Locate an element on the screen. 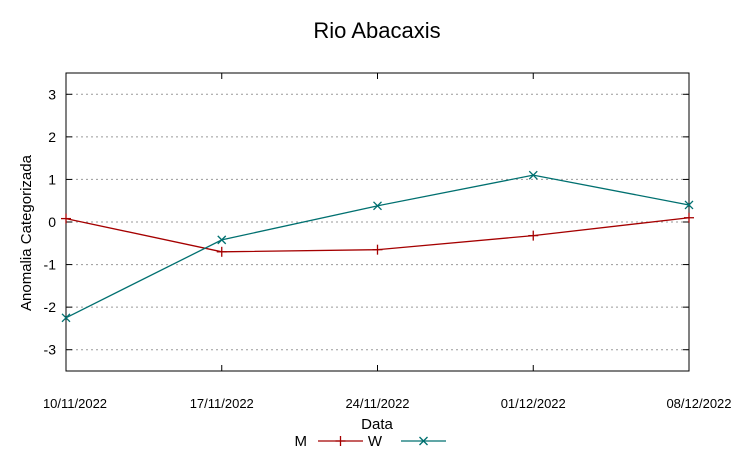 The height and width of the screenshot is (464, 753). x-axis-label: Data is located at coordinates (377, 424).